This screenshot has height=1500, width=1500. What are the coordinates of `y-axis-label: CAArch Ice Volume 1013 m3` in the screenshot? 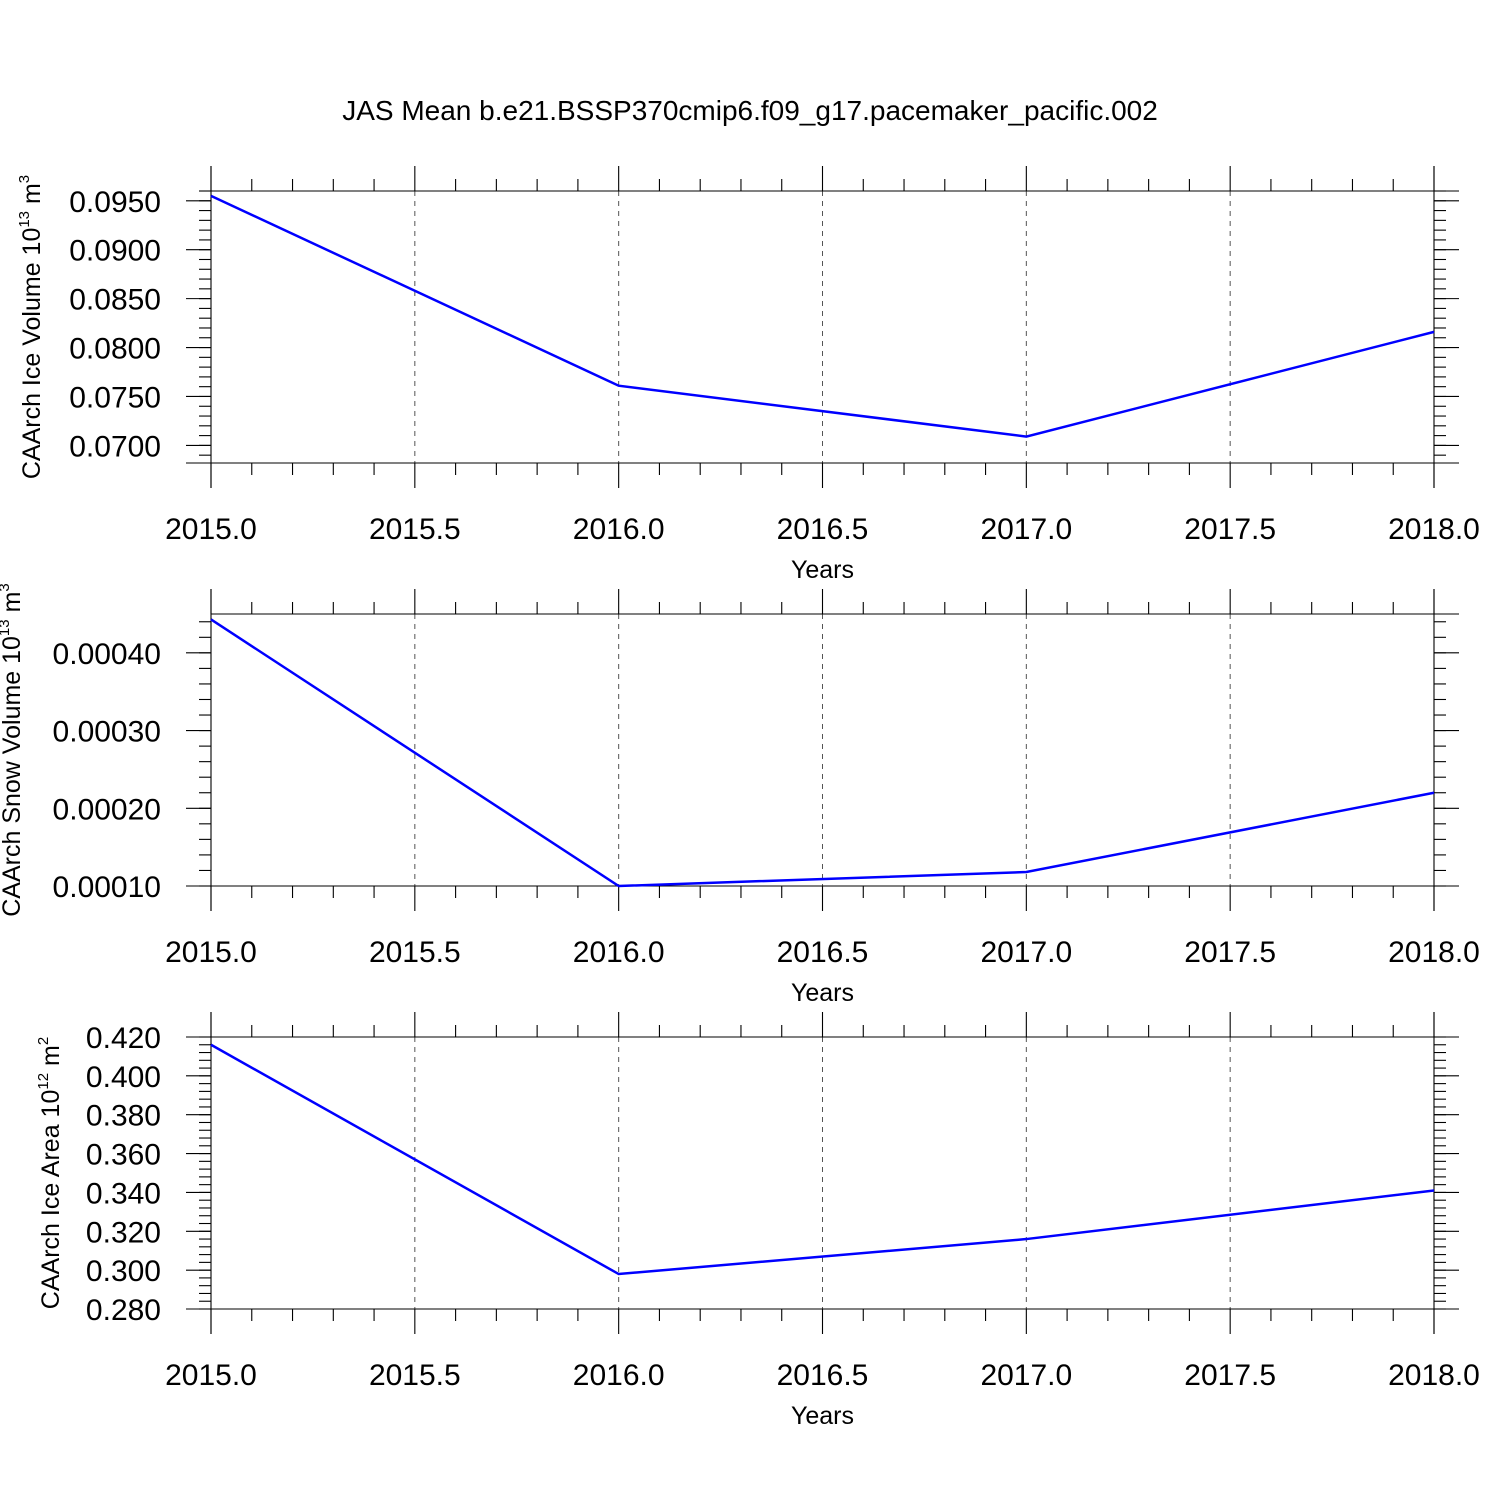 It's located at (31, 327).